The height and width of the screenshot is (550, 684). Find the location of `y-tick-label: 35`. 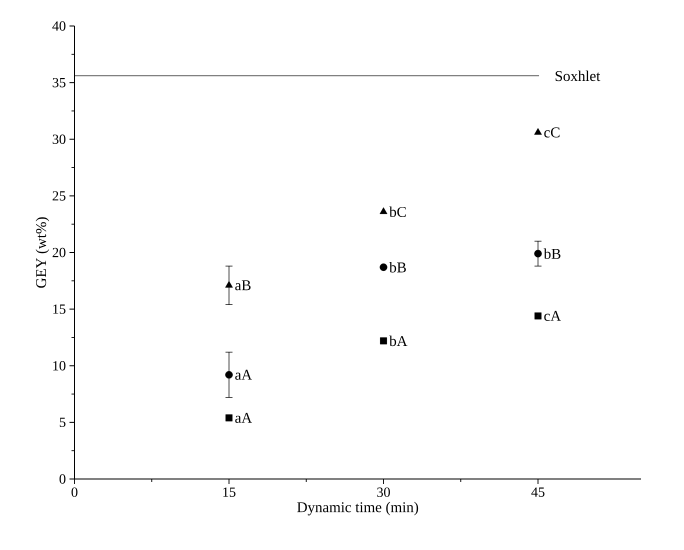

y-tick-label: 35 is located at coordinates (59, 83).